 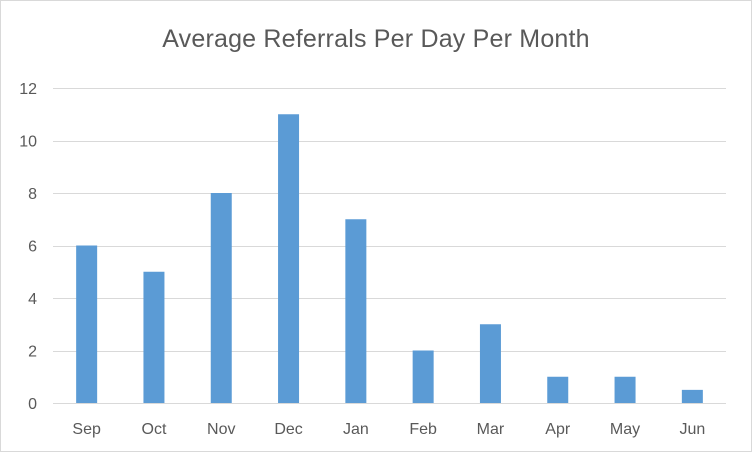 I want to click on x-tick-label: May, so click(x=625, y=429).